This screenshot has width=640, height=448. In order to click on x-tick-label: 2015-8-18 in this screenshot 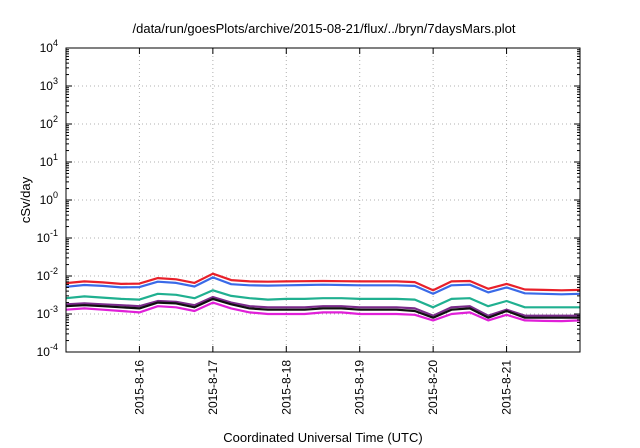, I will do `click(286, 387)`.